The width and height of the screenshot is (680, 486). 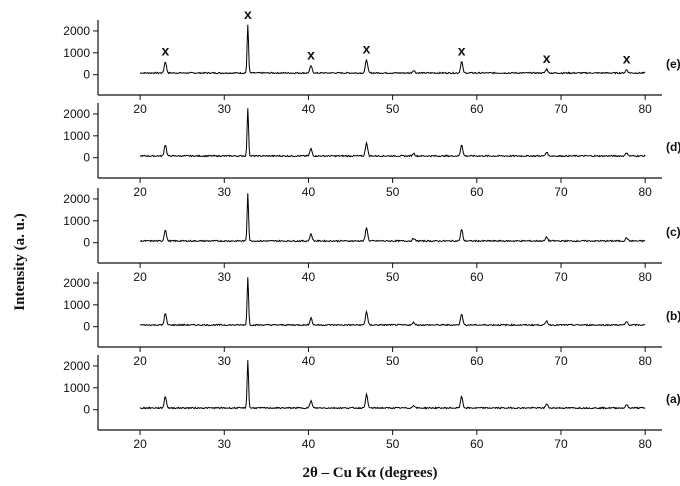 What do you see at coordinates (673, 147) in the screenshot?
I see `panel-label: (d)` at bounding box center [673, 147].